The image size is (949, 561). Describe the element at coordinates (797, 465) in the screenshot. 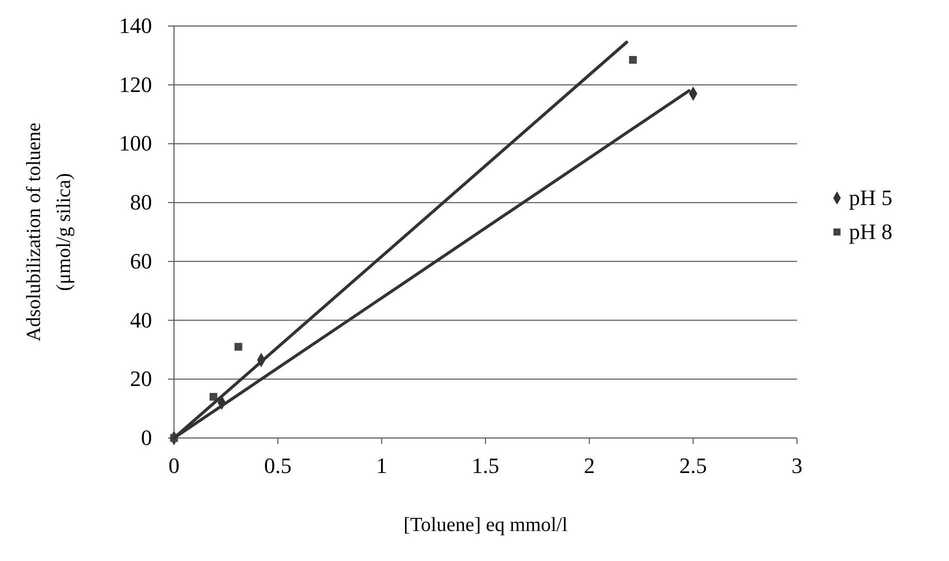

I see `x-tick-label: 3` at that location.